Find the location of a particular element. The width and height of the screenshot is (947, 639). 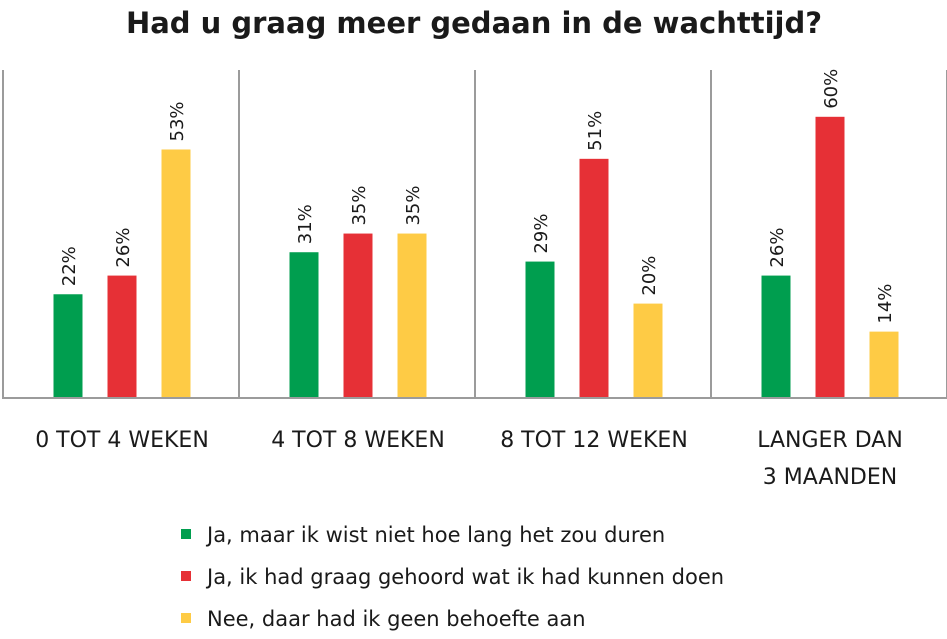

category-label: LANGER DAN is located at coordinates (830, 440).